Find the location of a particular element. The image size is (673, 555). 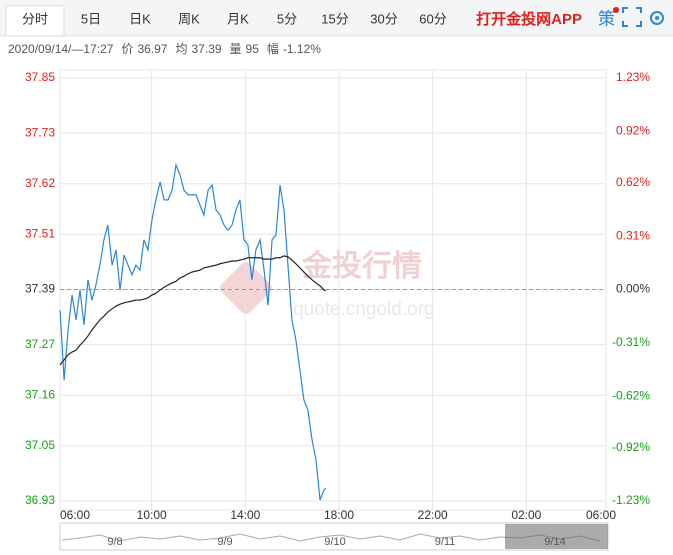

y2-tick-label: -0.62% is located at coordinates (631, 395).